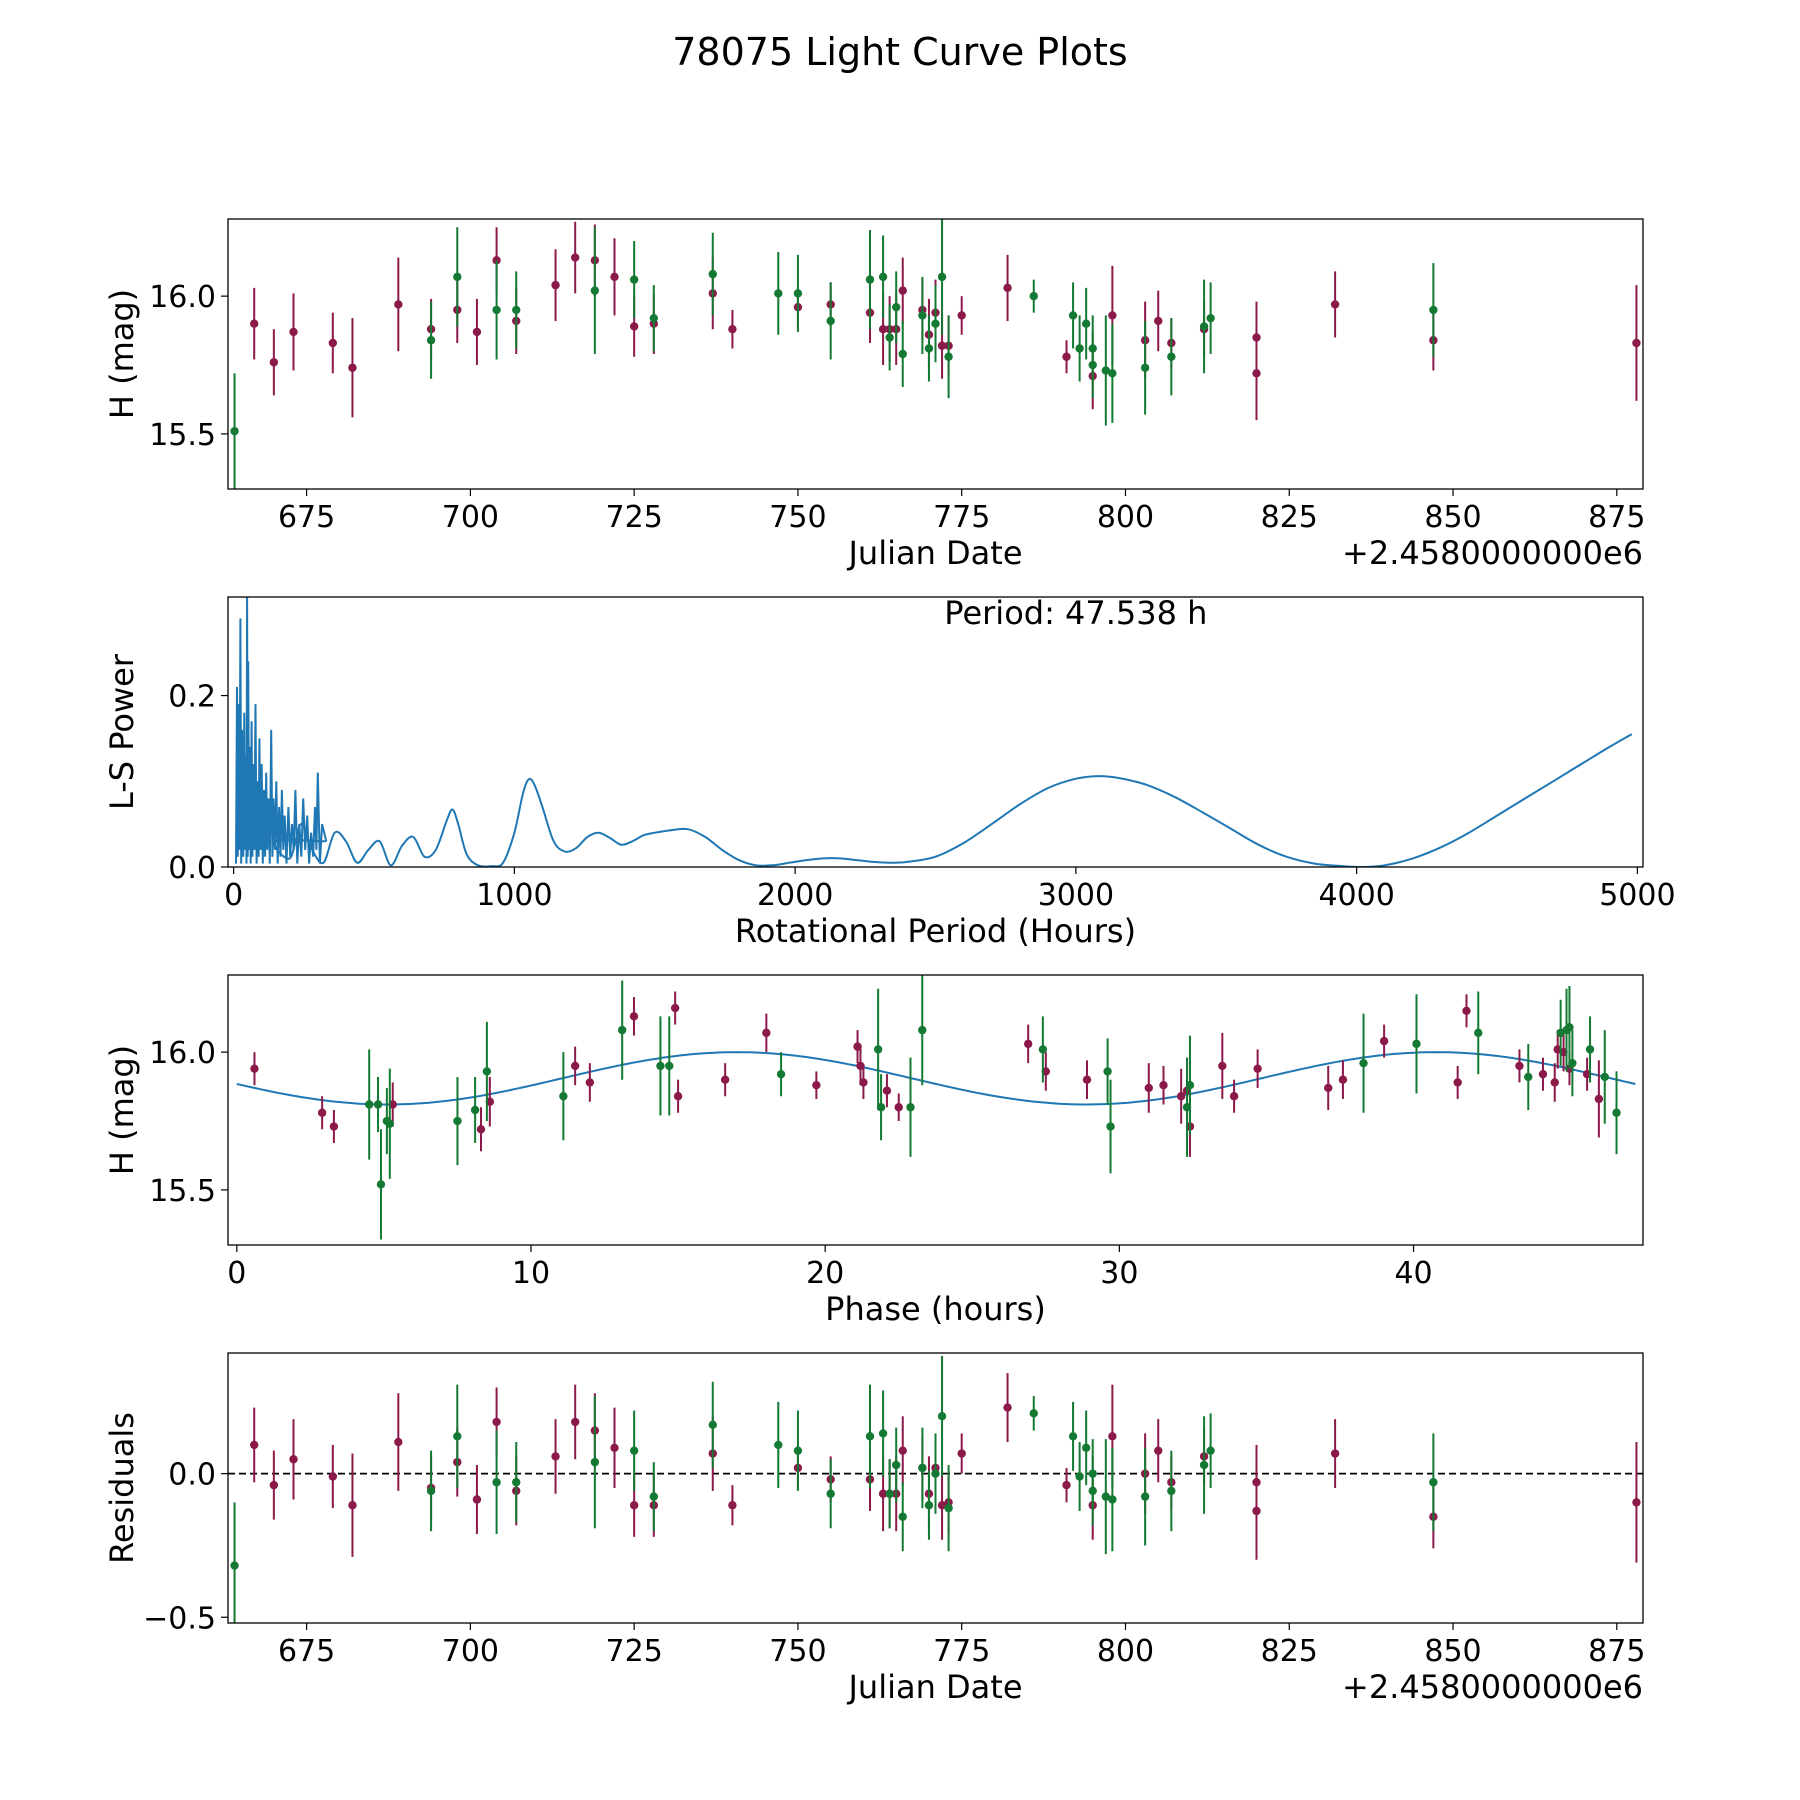 The height and width of the screenshot is (1800, 1800). Describe the element at coordinates (1075, 613) in the screenshot. I see `period-annotation: Period: 47.538 h` at that location.